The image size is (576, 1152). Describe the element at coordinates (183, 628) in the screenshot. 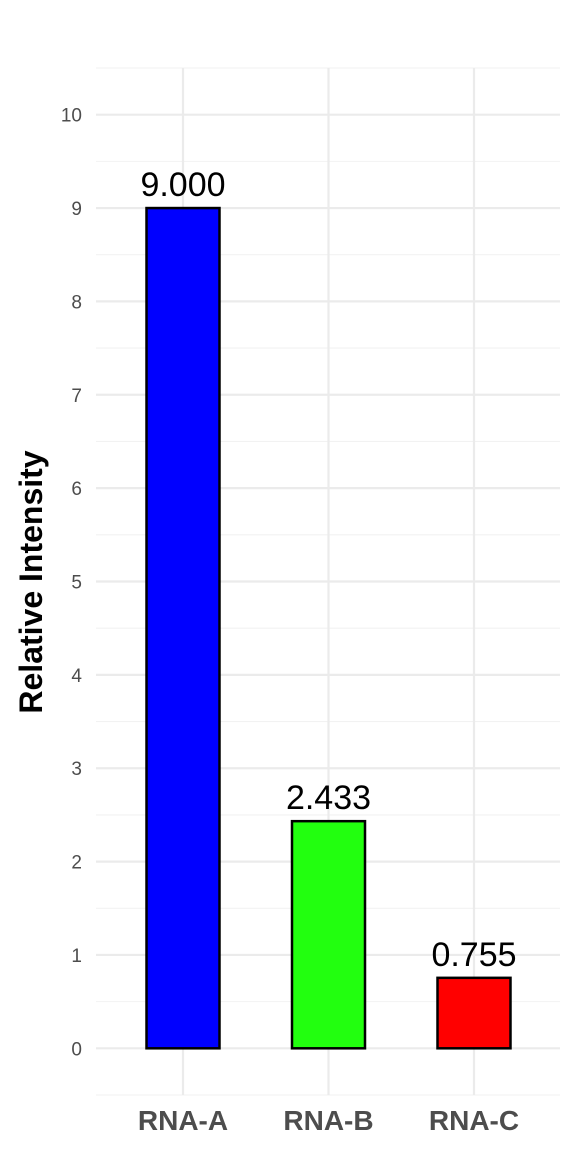

I see `bar-rna-a` at that location.